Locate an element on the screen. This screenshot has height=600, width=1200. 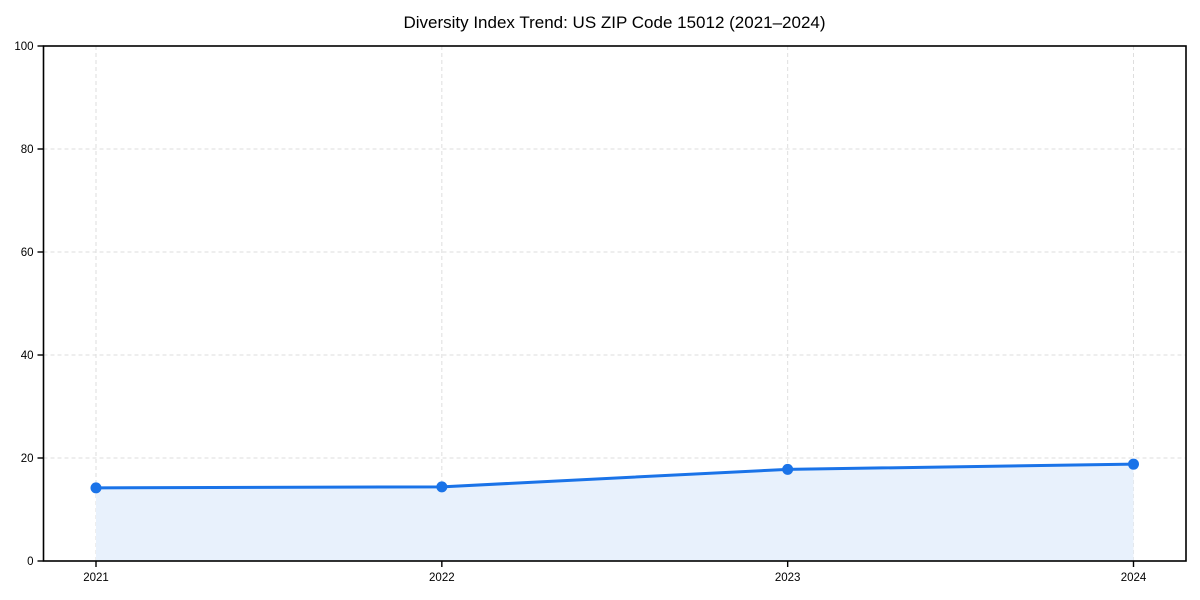
x-tick-label: 2022 is located at coordinates (442, 578).